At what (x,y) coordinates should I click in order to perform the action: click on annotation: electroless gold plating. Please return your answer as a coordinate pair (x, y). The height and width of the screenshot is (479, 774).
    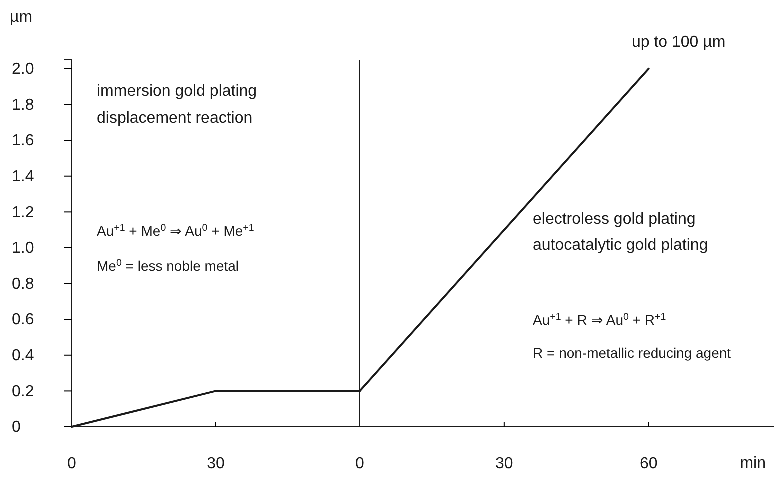
    Looking at the image, I should click on (614, 219).